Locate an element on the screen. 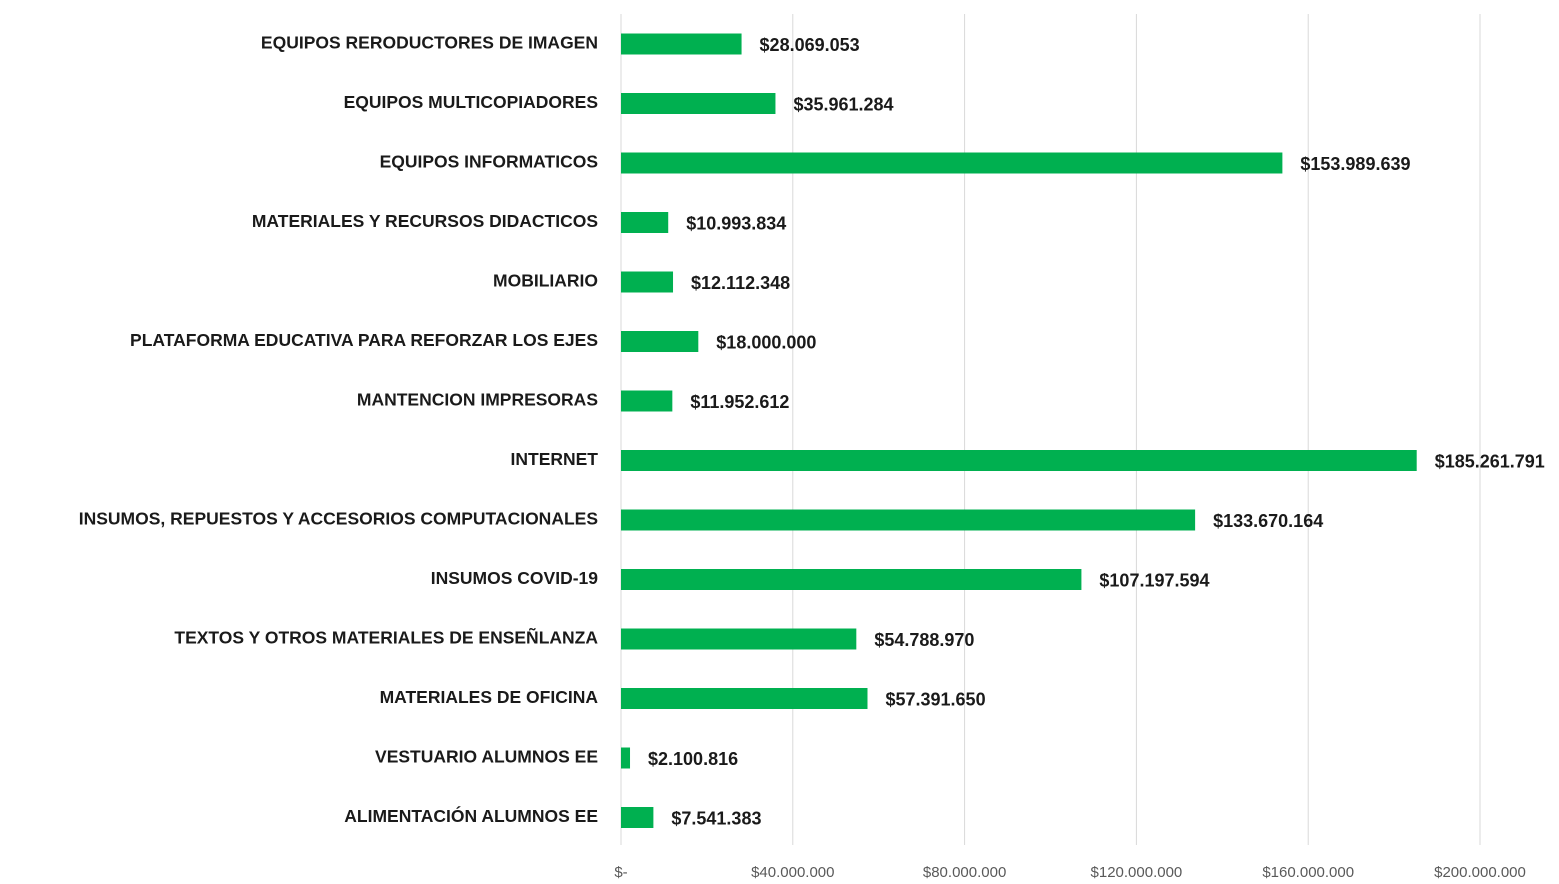 The image size is (1559, 884). y-tick-label: MATERIALES DE OFICINA is located at coordinates (489, 697).